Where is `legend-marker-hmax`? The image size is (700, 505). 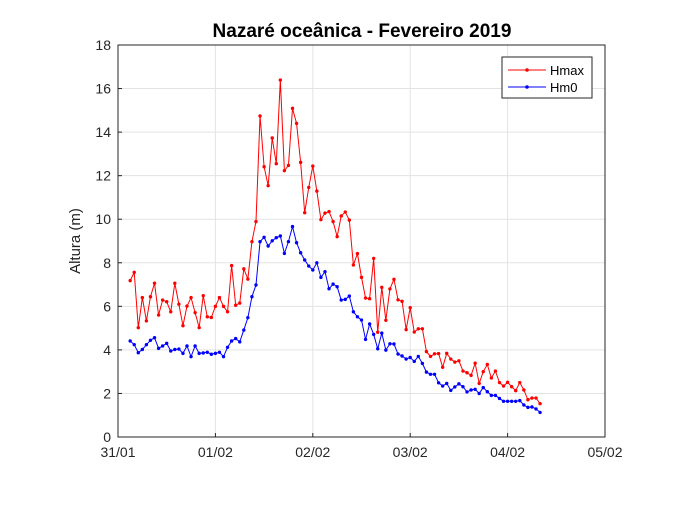 legend-marker-hmax is located at coordinates (527, 70).